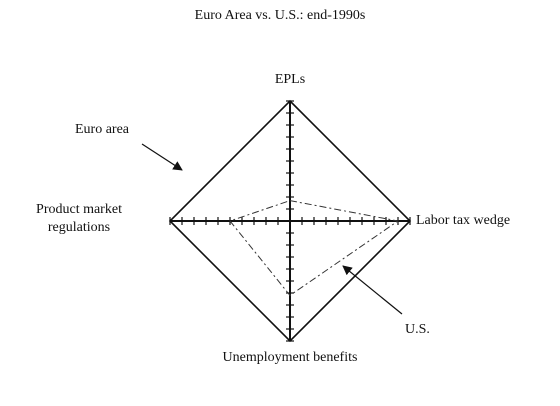  Describe the element at coordinates (280, 15) in the screenshot. I see `chart-title: Euro Area vs. U.S.: end-1990s` at that location.